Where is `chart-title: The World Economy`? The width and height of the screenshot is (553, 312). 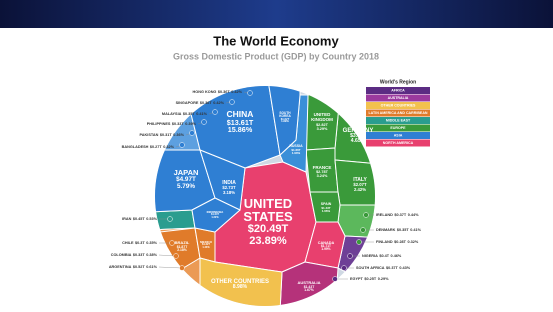
chart-title: The World Economy is located at coordinates (276, 40).